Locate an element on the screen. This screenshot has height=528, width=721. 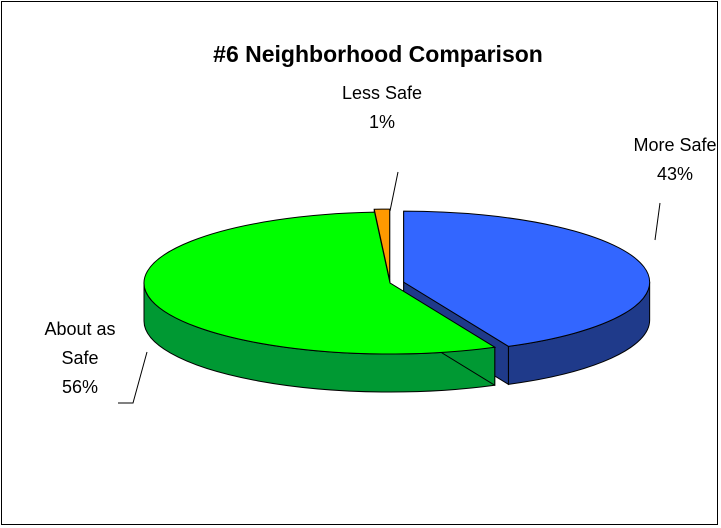
slice-label-2: Less Safe is located at coordinates (382, 93).